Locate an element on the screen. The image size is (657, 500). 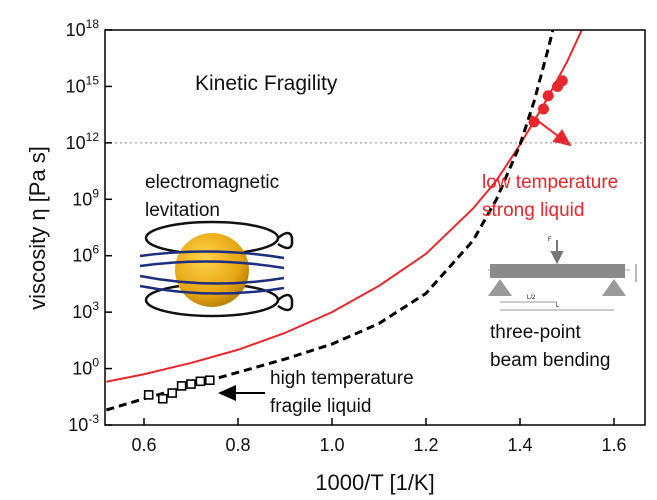
y-tick-label: 10¹⁵ is located at coordinates (83, 84).